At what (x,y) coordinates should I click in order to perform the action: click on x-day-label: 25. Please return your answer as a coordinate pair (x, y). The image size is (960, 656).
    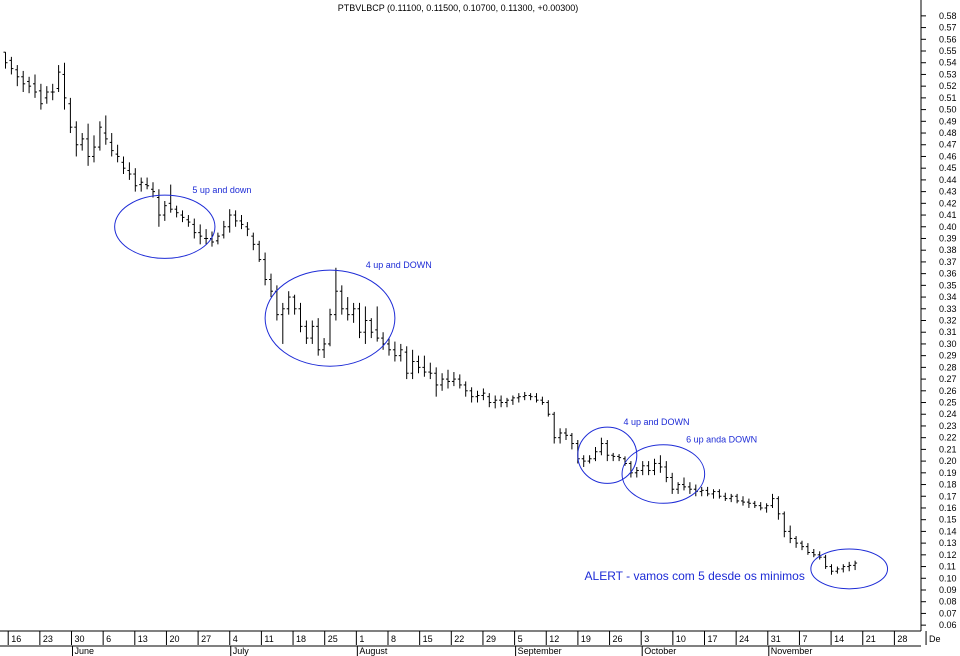
    Looking at the image, I should click on (333, 639).